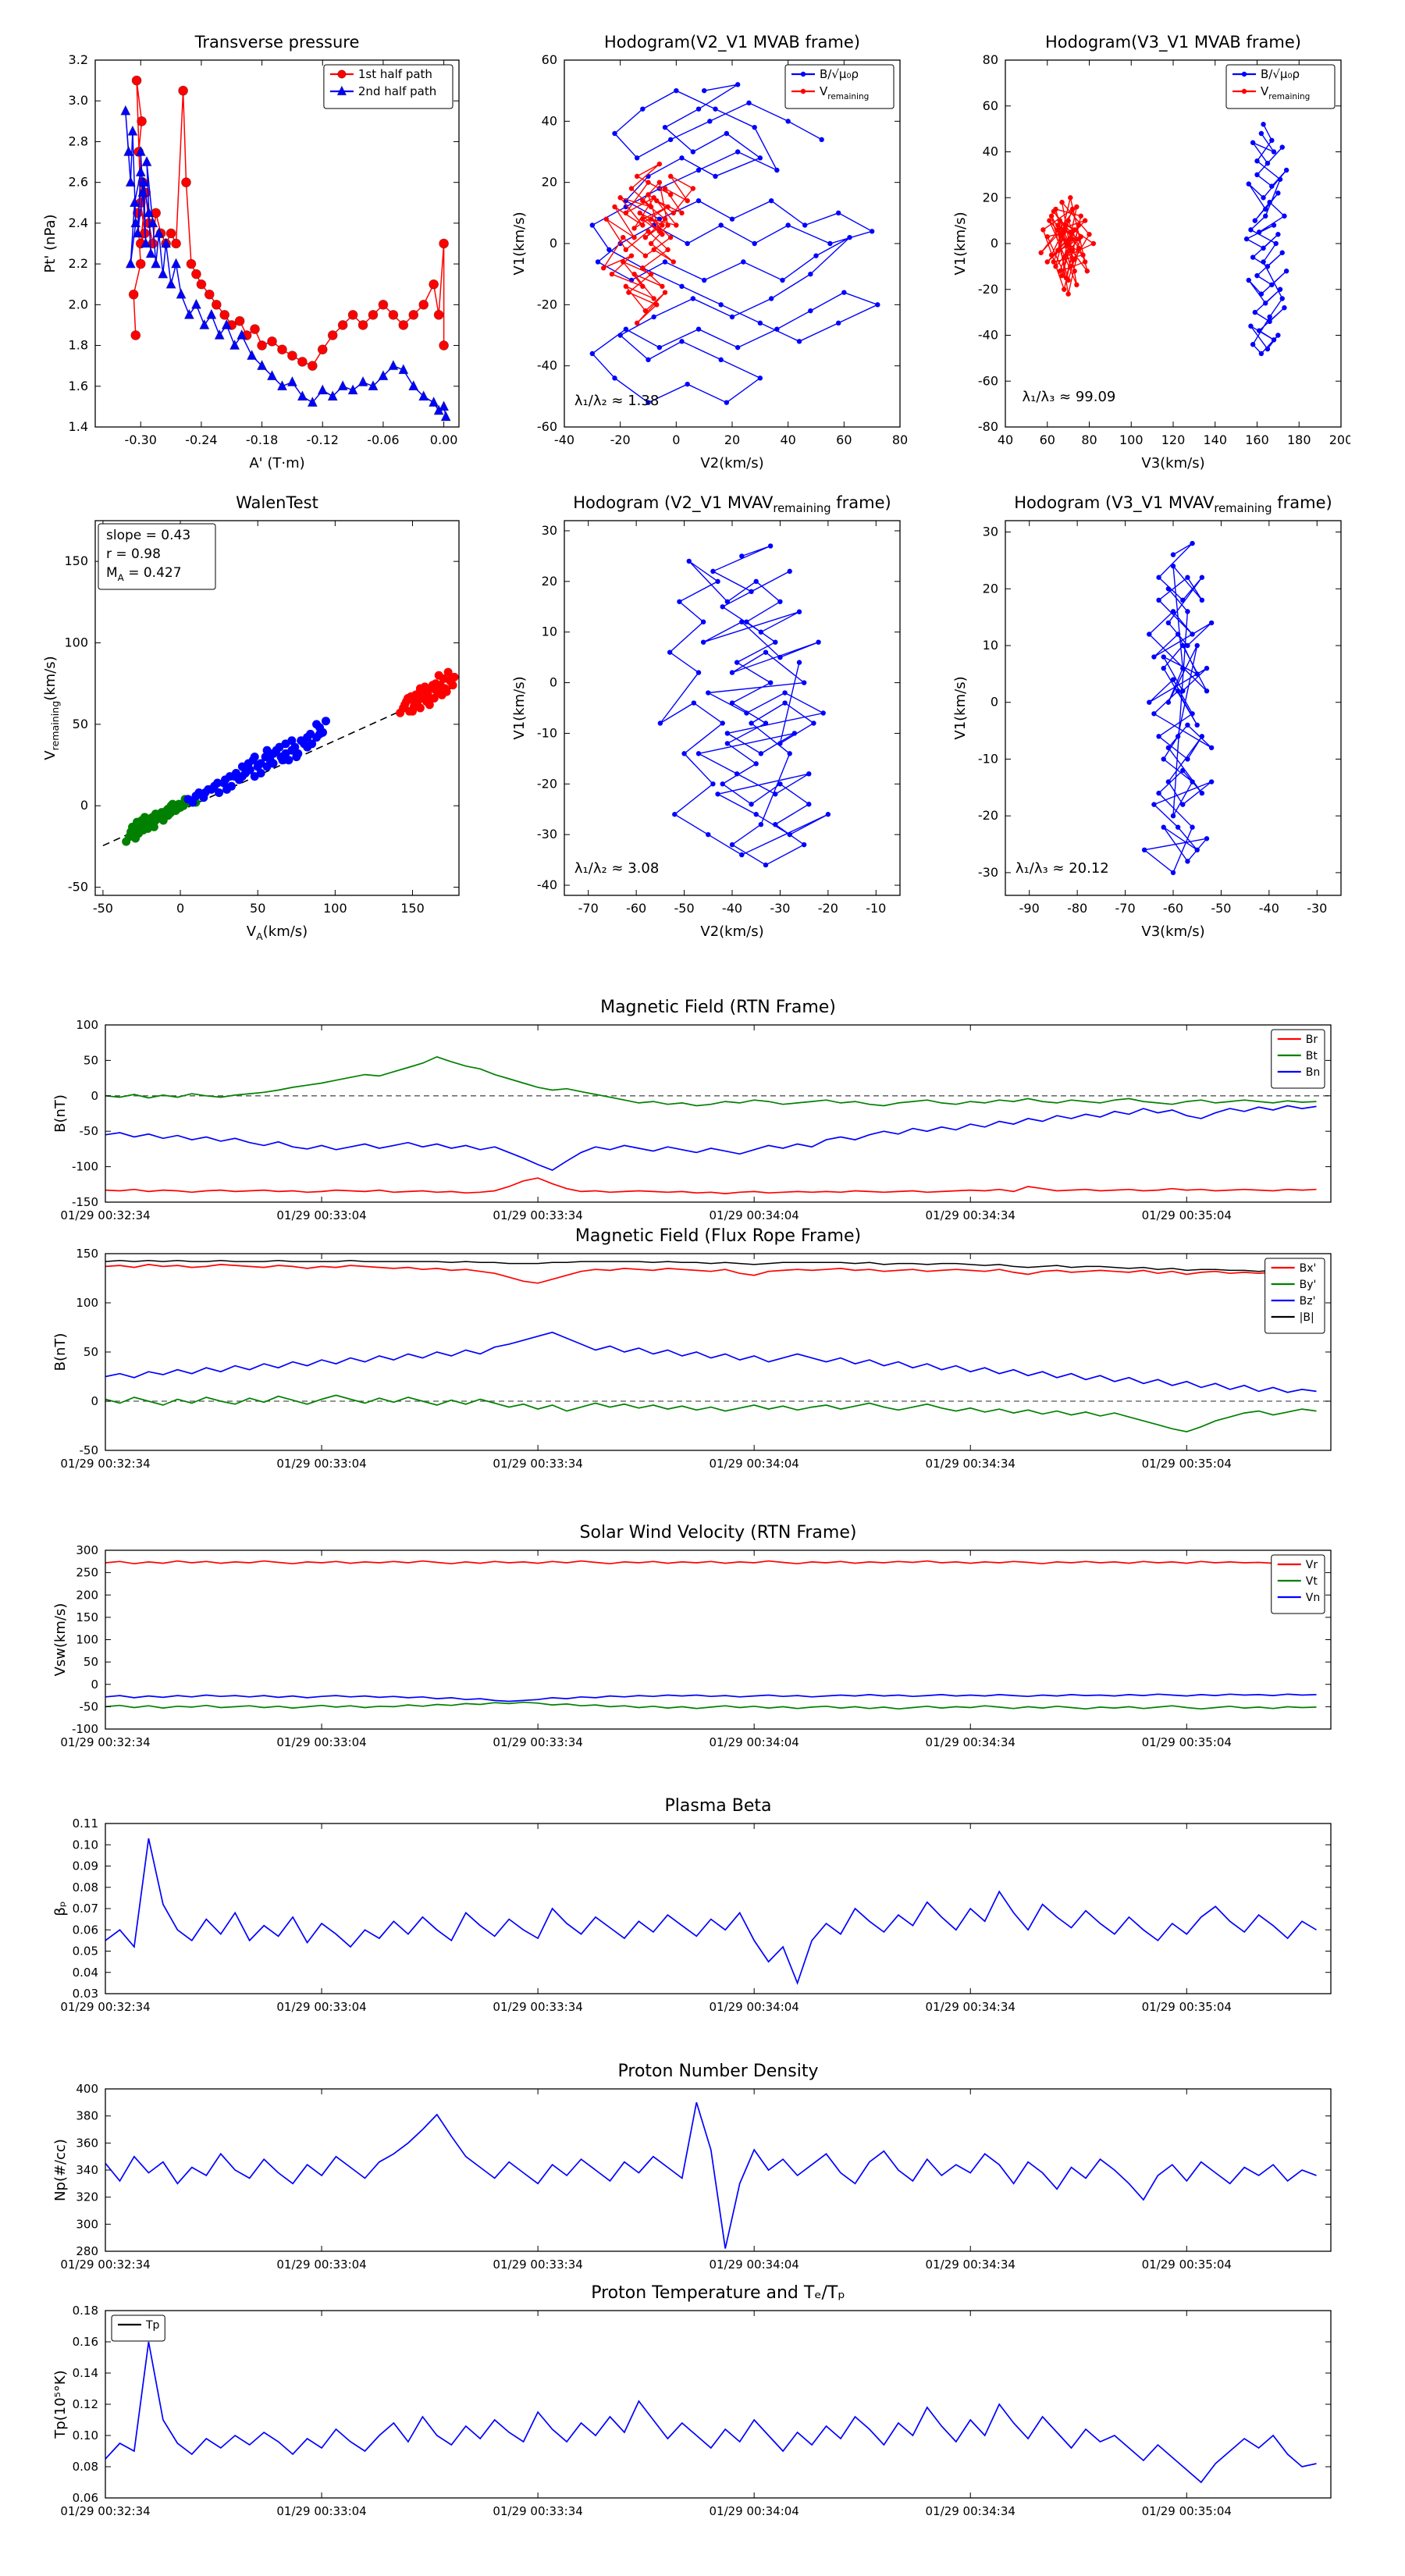 The width and height of the screenshot is (1405, 2576). Describe the element at coordinates (276, 463) in the screenshot. I see `x-axis-label: A' (T·m)` at that location.